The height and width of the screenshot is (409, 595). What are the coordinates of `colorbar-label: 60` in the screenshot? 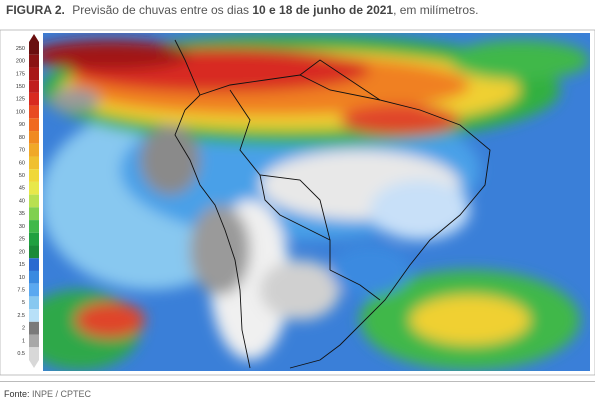 It's located at (22, 163).